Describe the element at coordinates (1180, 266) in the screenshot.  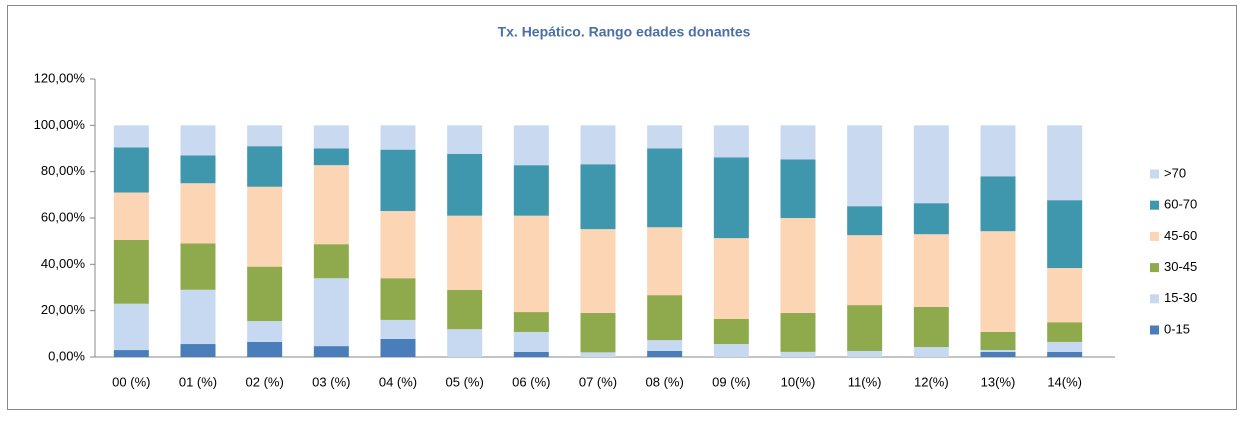
I see `legend-label: 30-45` at that location.